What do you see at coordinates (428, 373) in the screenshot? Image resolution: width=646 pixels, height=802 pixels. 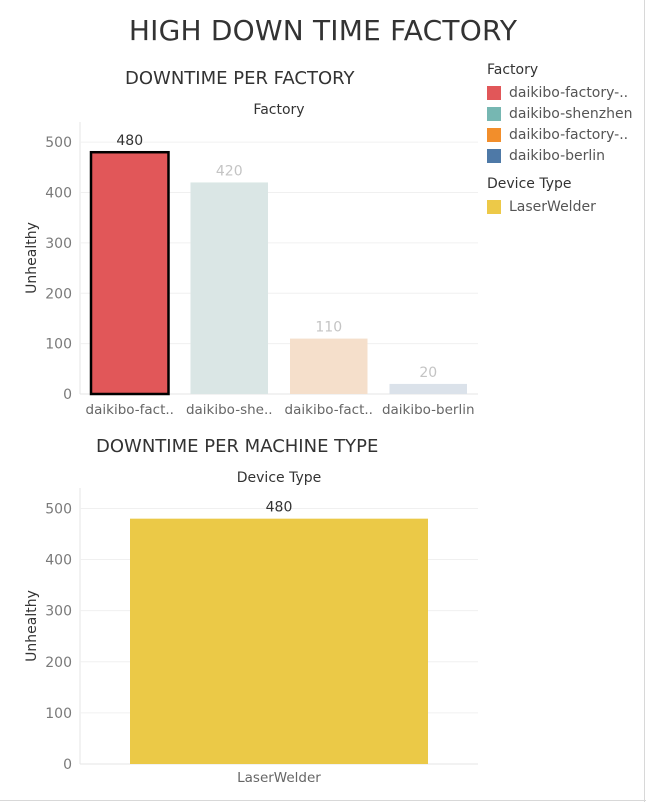 I see `data-label: 20` at bounding box center [428, 373].